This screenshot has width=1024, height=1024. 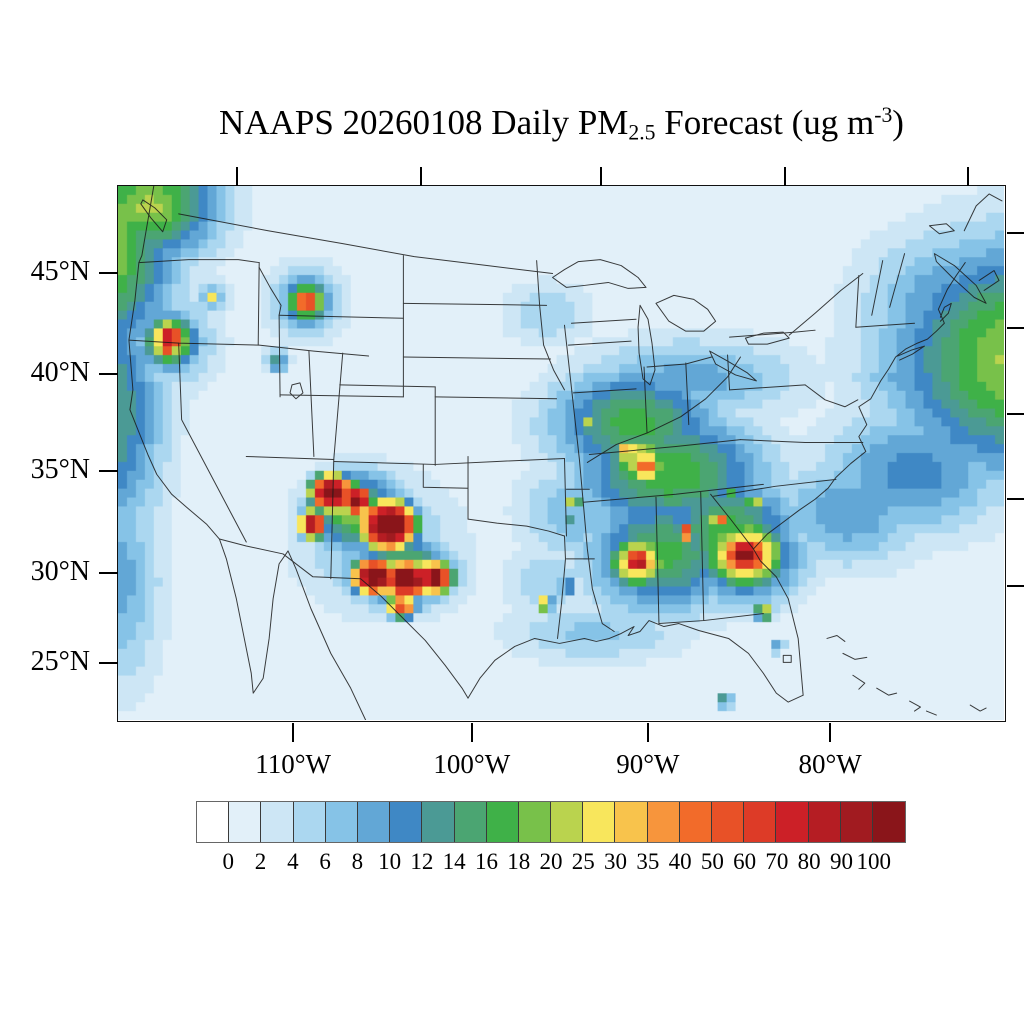 What do you see at coordinates (885, 325) in the screenshot?
I see `state-line-ma-south` at bounding box center [885, 325].